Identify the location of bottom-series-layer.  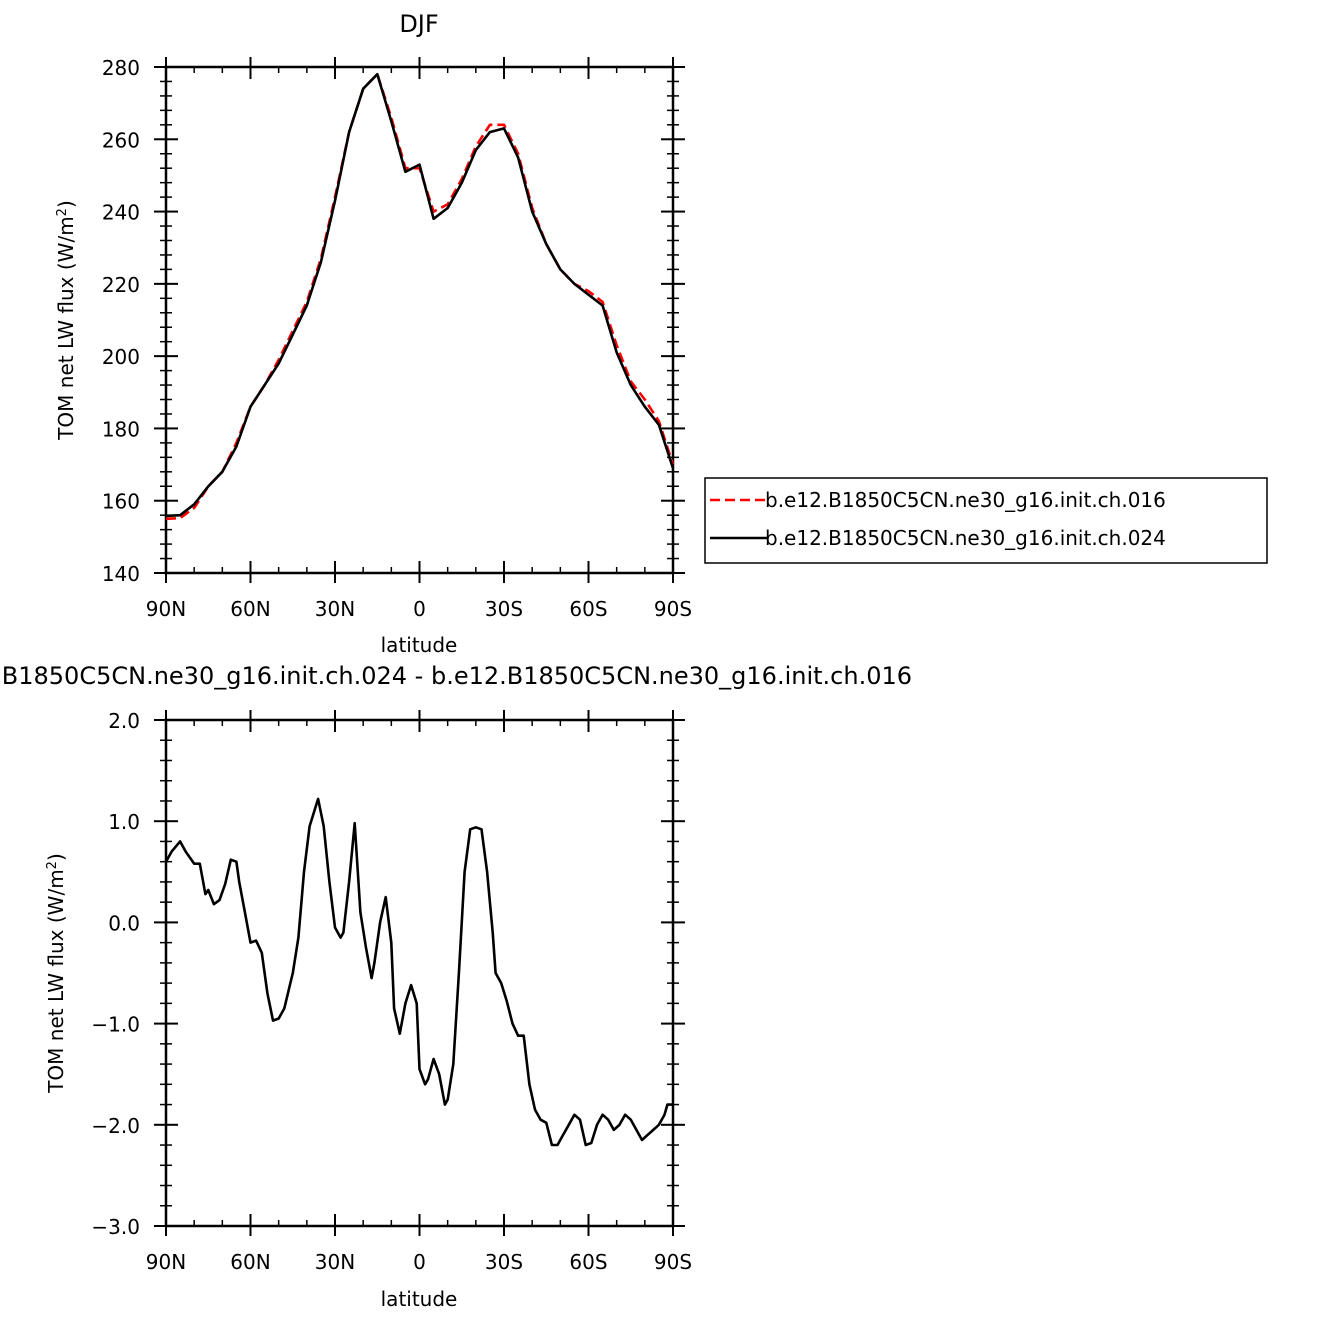
(418, 972).